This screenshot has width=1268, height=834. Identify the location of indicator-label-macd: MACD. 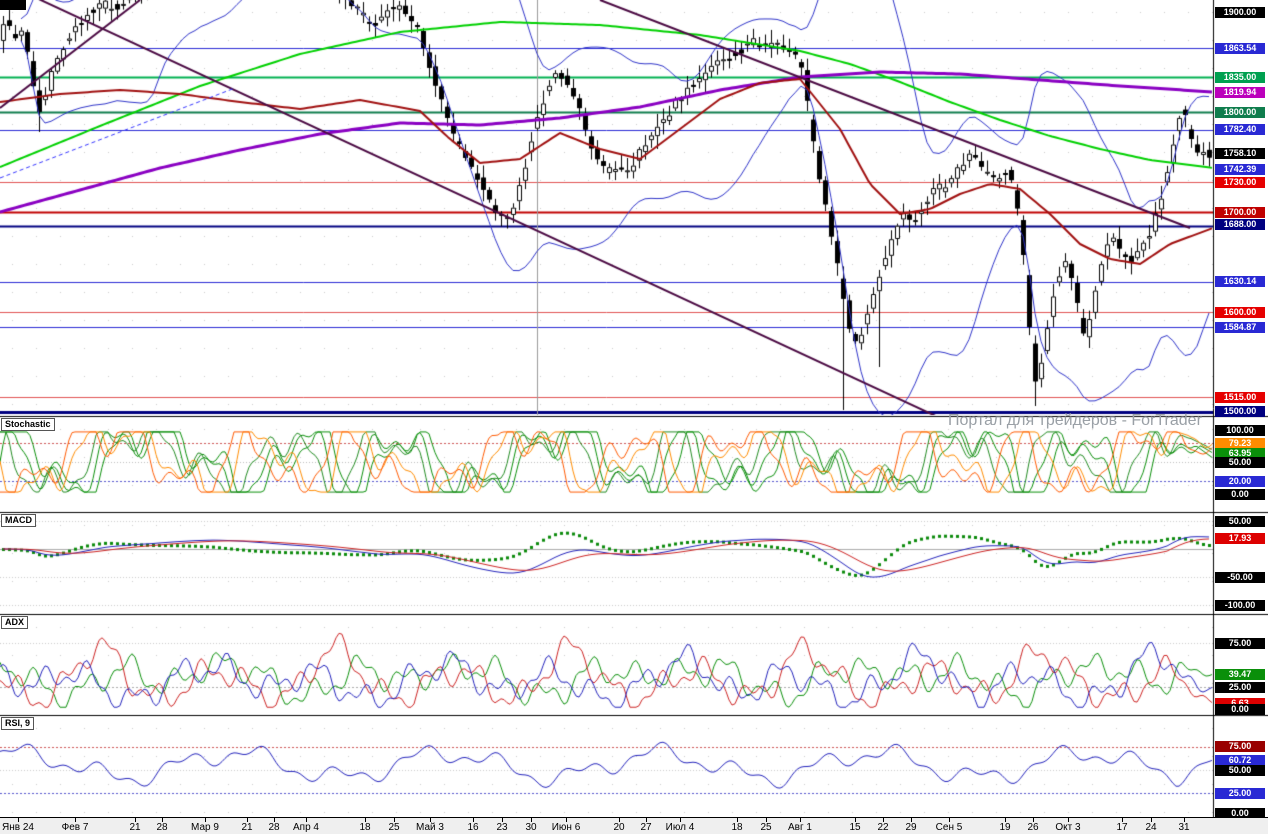
(18, 520).